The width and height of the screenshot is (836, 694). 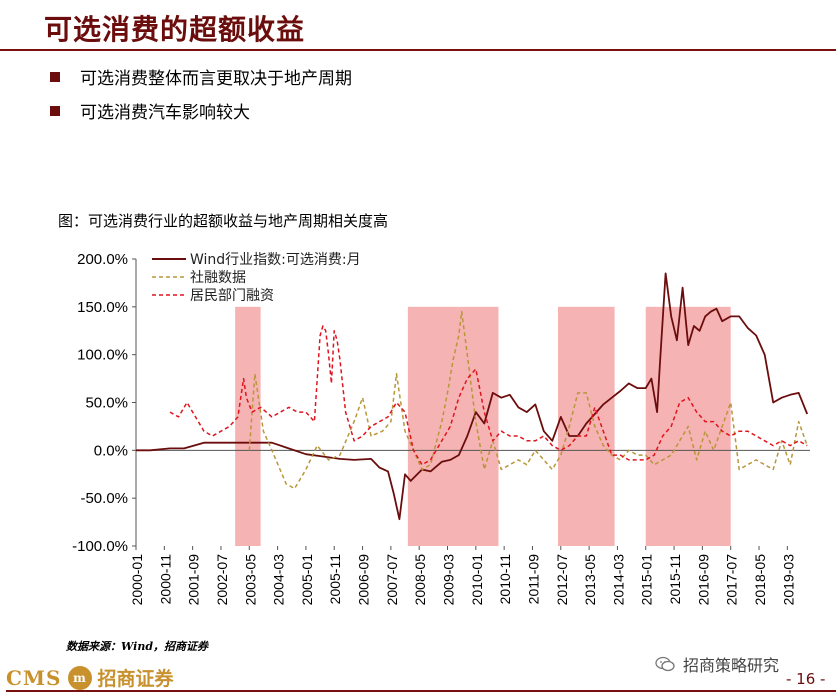 What do you see at coordinates (418, 50) in the screenshot?
I see `title-divider` at bounding box center [418, 50].